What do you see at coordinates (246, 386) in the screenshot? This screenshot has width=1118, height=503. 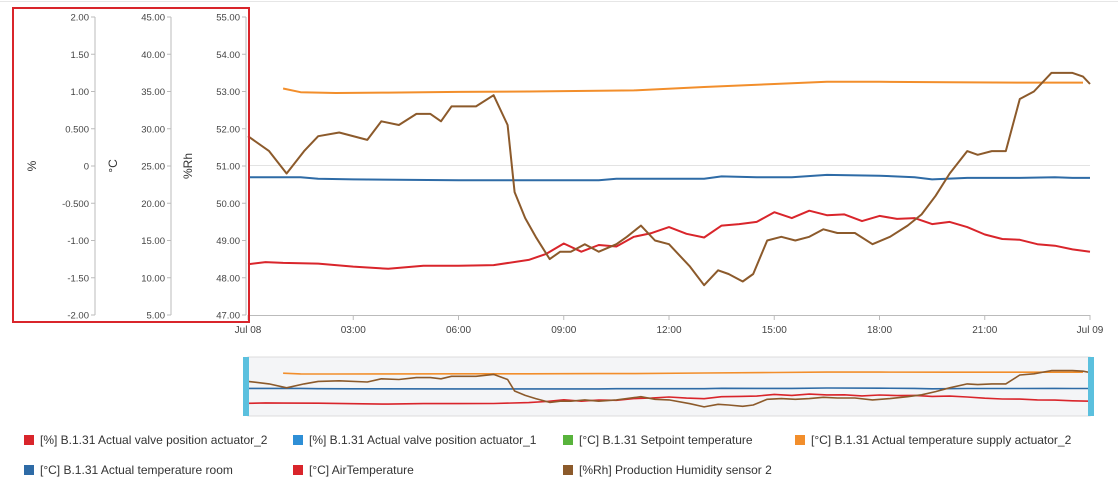 I see `navigator-handle-left` at bounding box center [246, 386].